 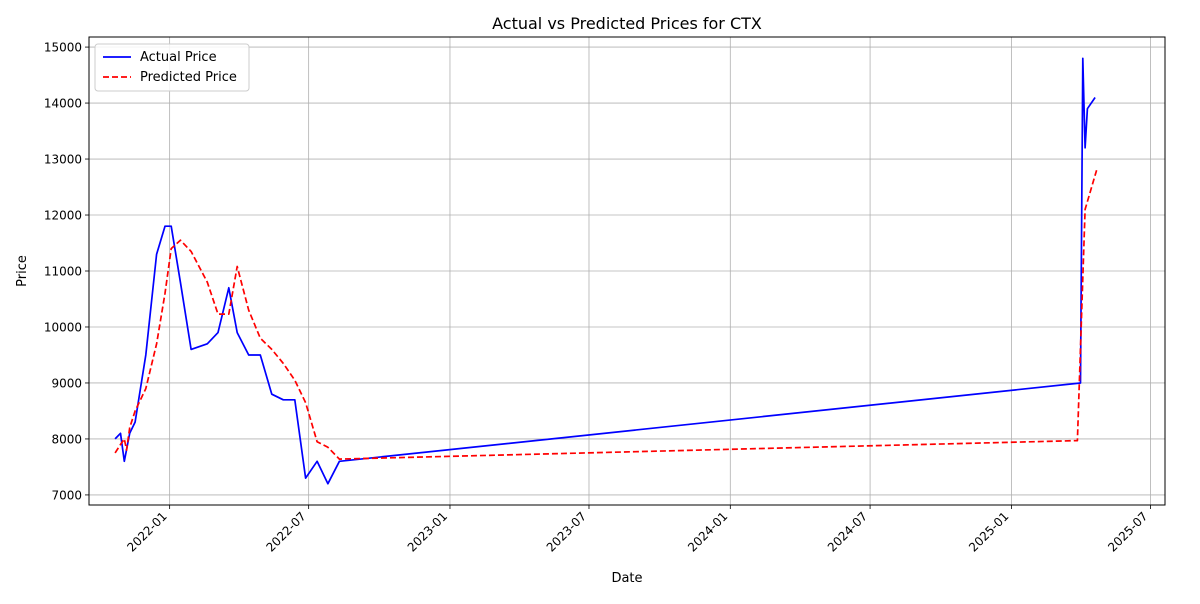 I want to click on legend-box, so click(x=172, y=67).